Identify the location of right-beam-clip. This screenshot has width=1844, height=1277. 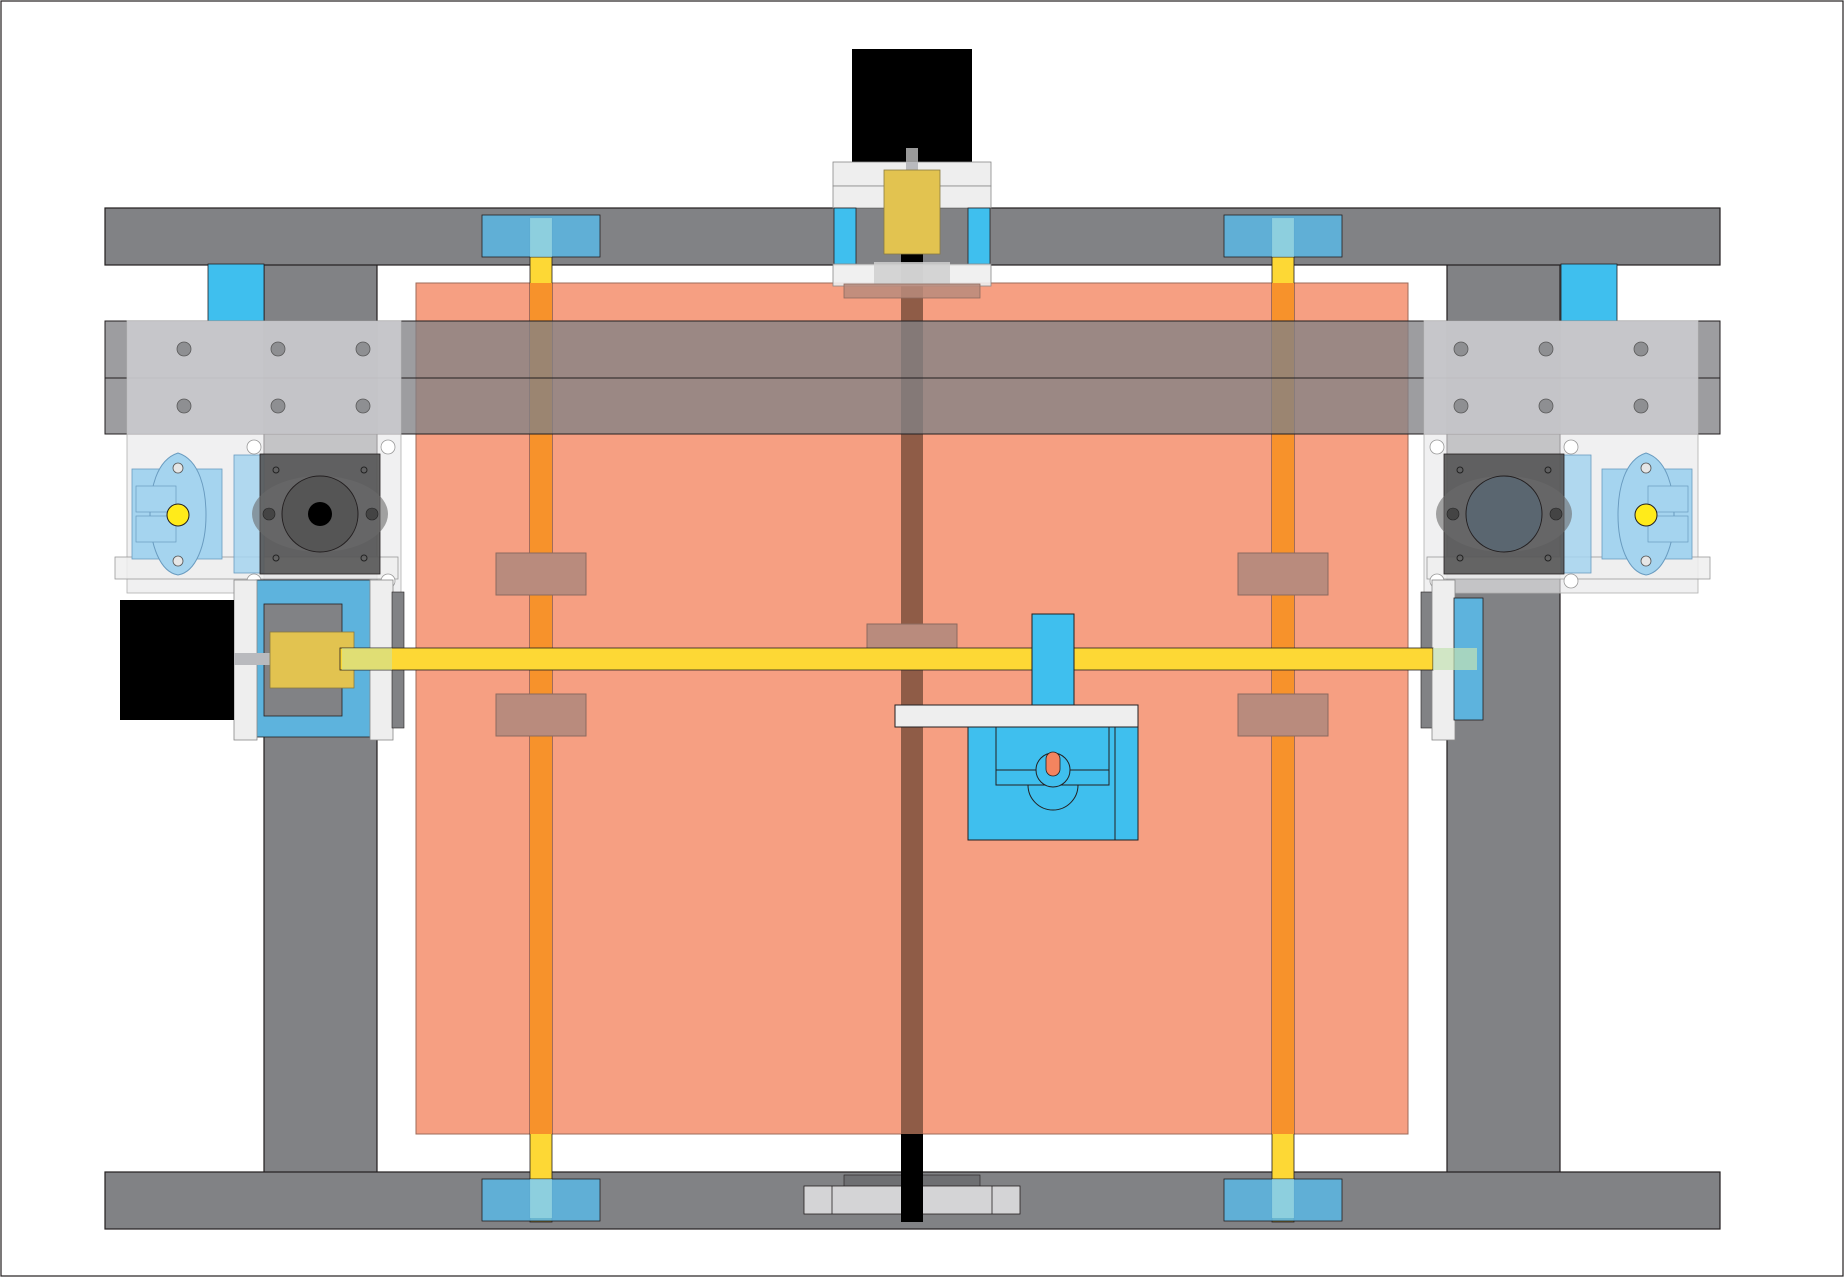
(1589, 292).